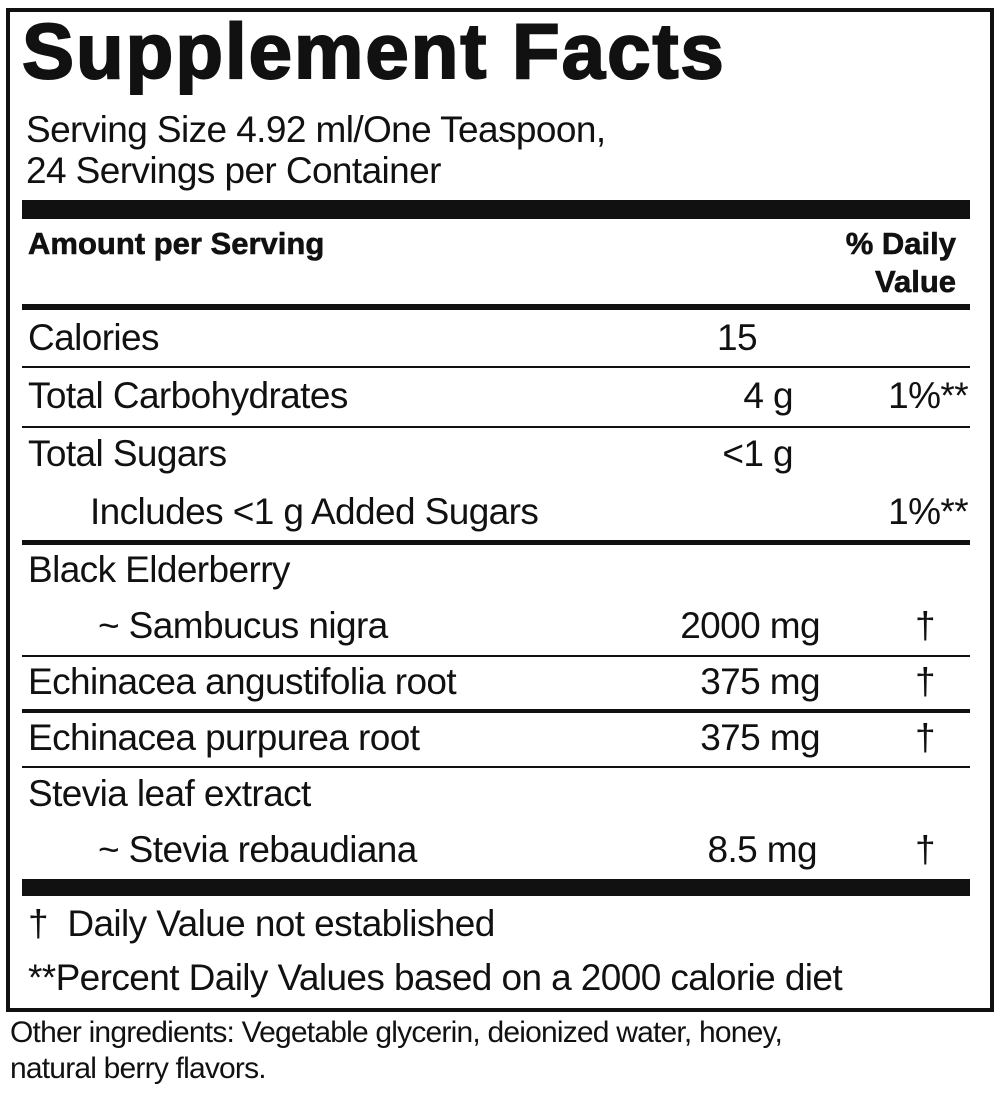 The image size is (1000, 1093). What do you see at coordinates (169, 793) in the screenshot?
I see `row-name-stevia: Stevia leaf extract` at bounding box center [169, 793].